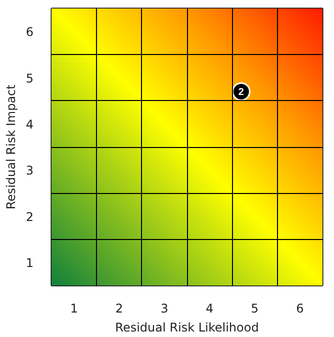 This screenshot has width=334, height=337. I want to click on y-tick-label: 6, so click(30, 32).